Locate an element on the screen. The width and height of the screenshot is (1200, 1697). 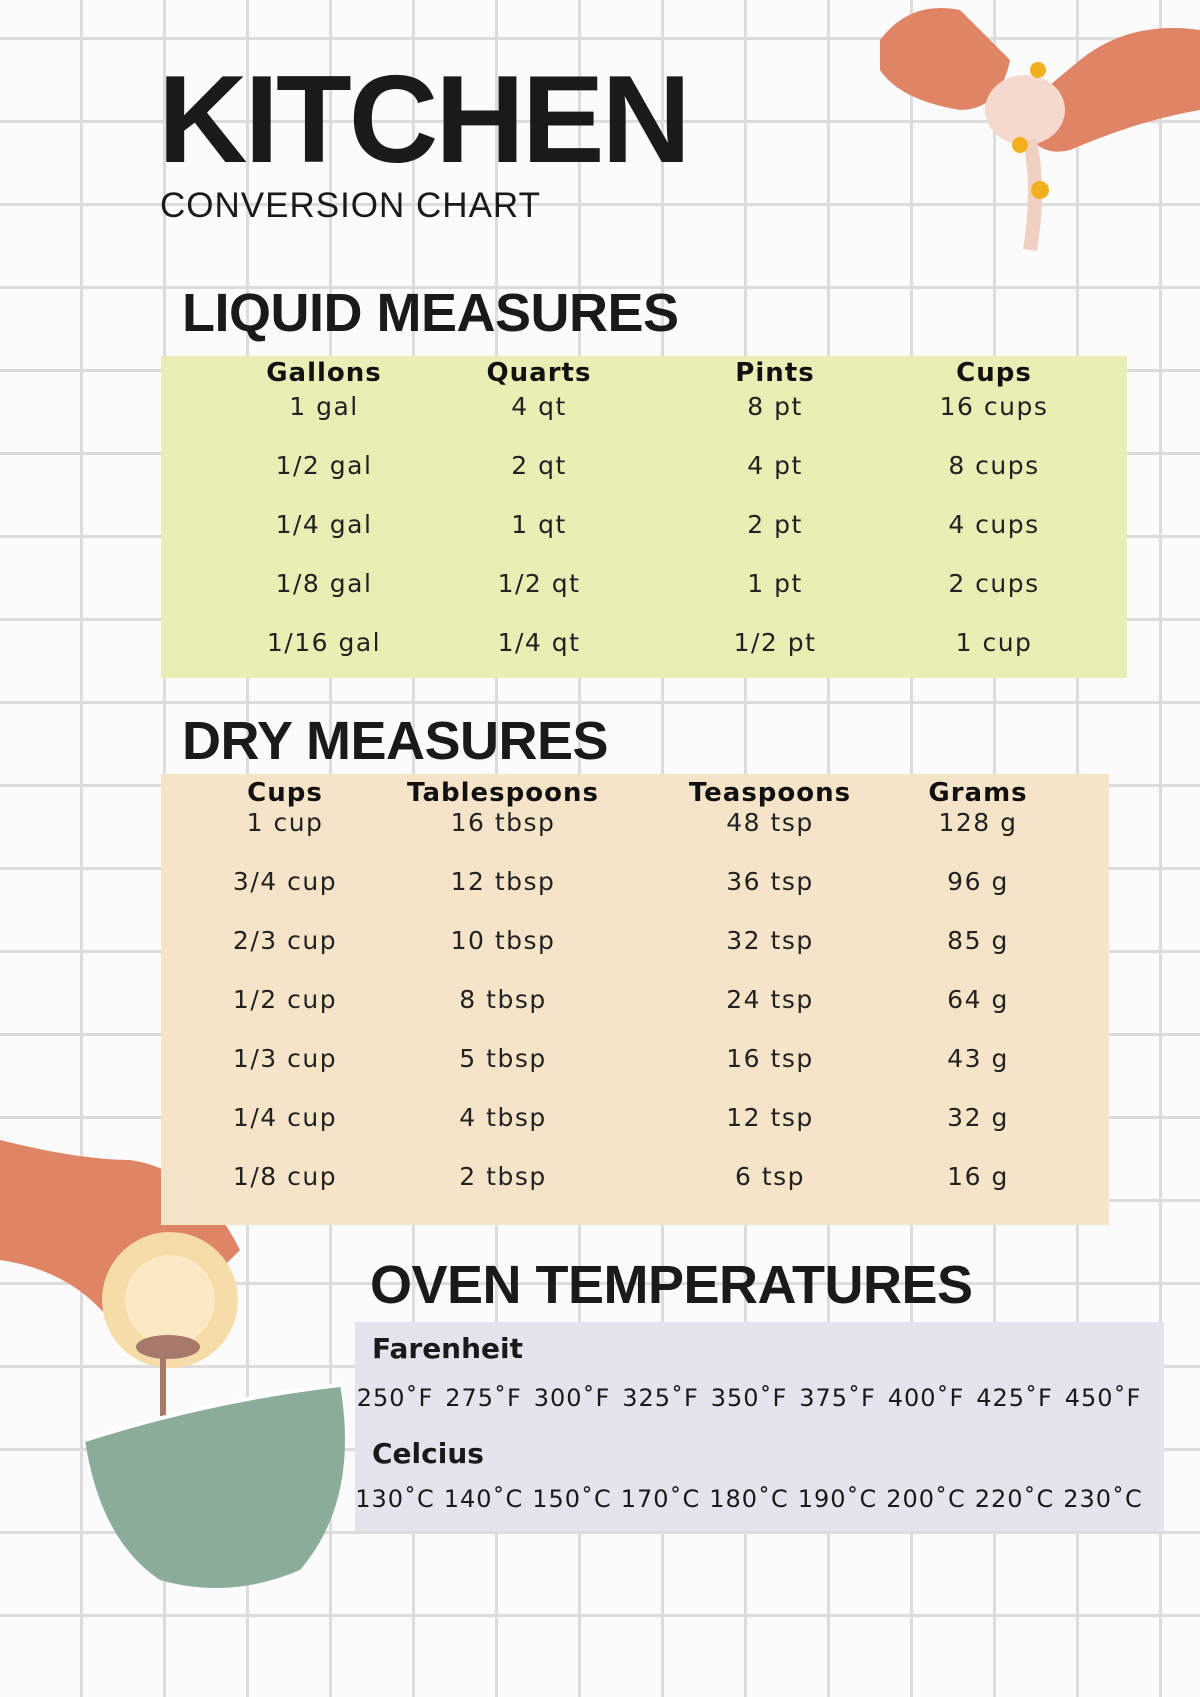
table-cell: 96 g is located at coordinates (978, 881).